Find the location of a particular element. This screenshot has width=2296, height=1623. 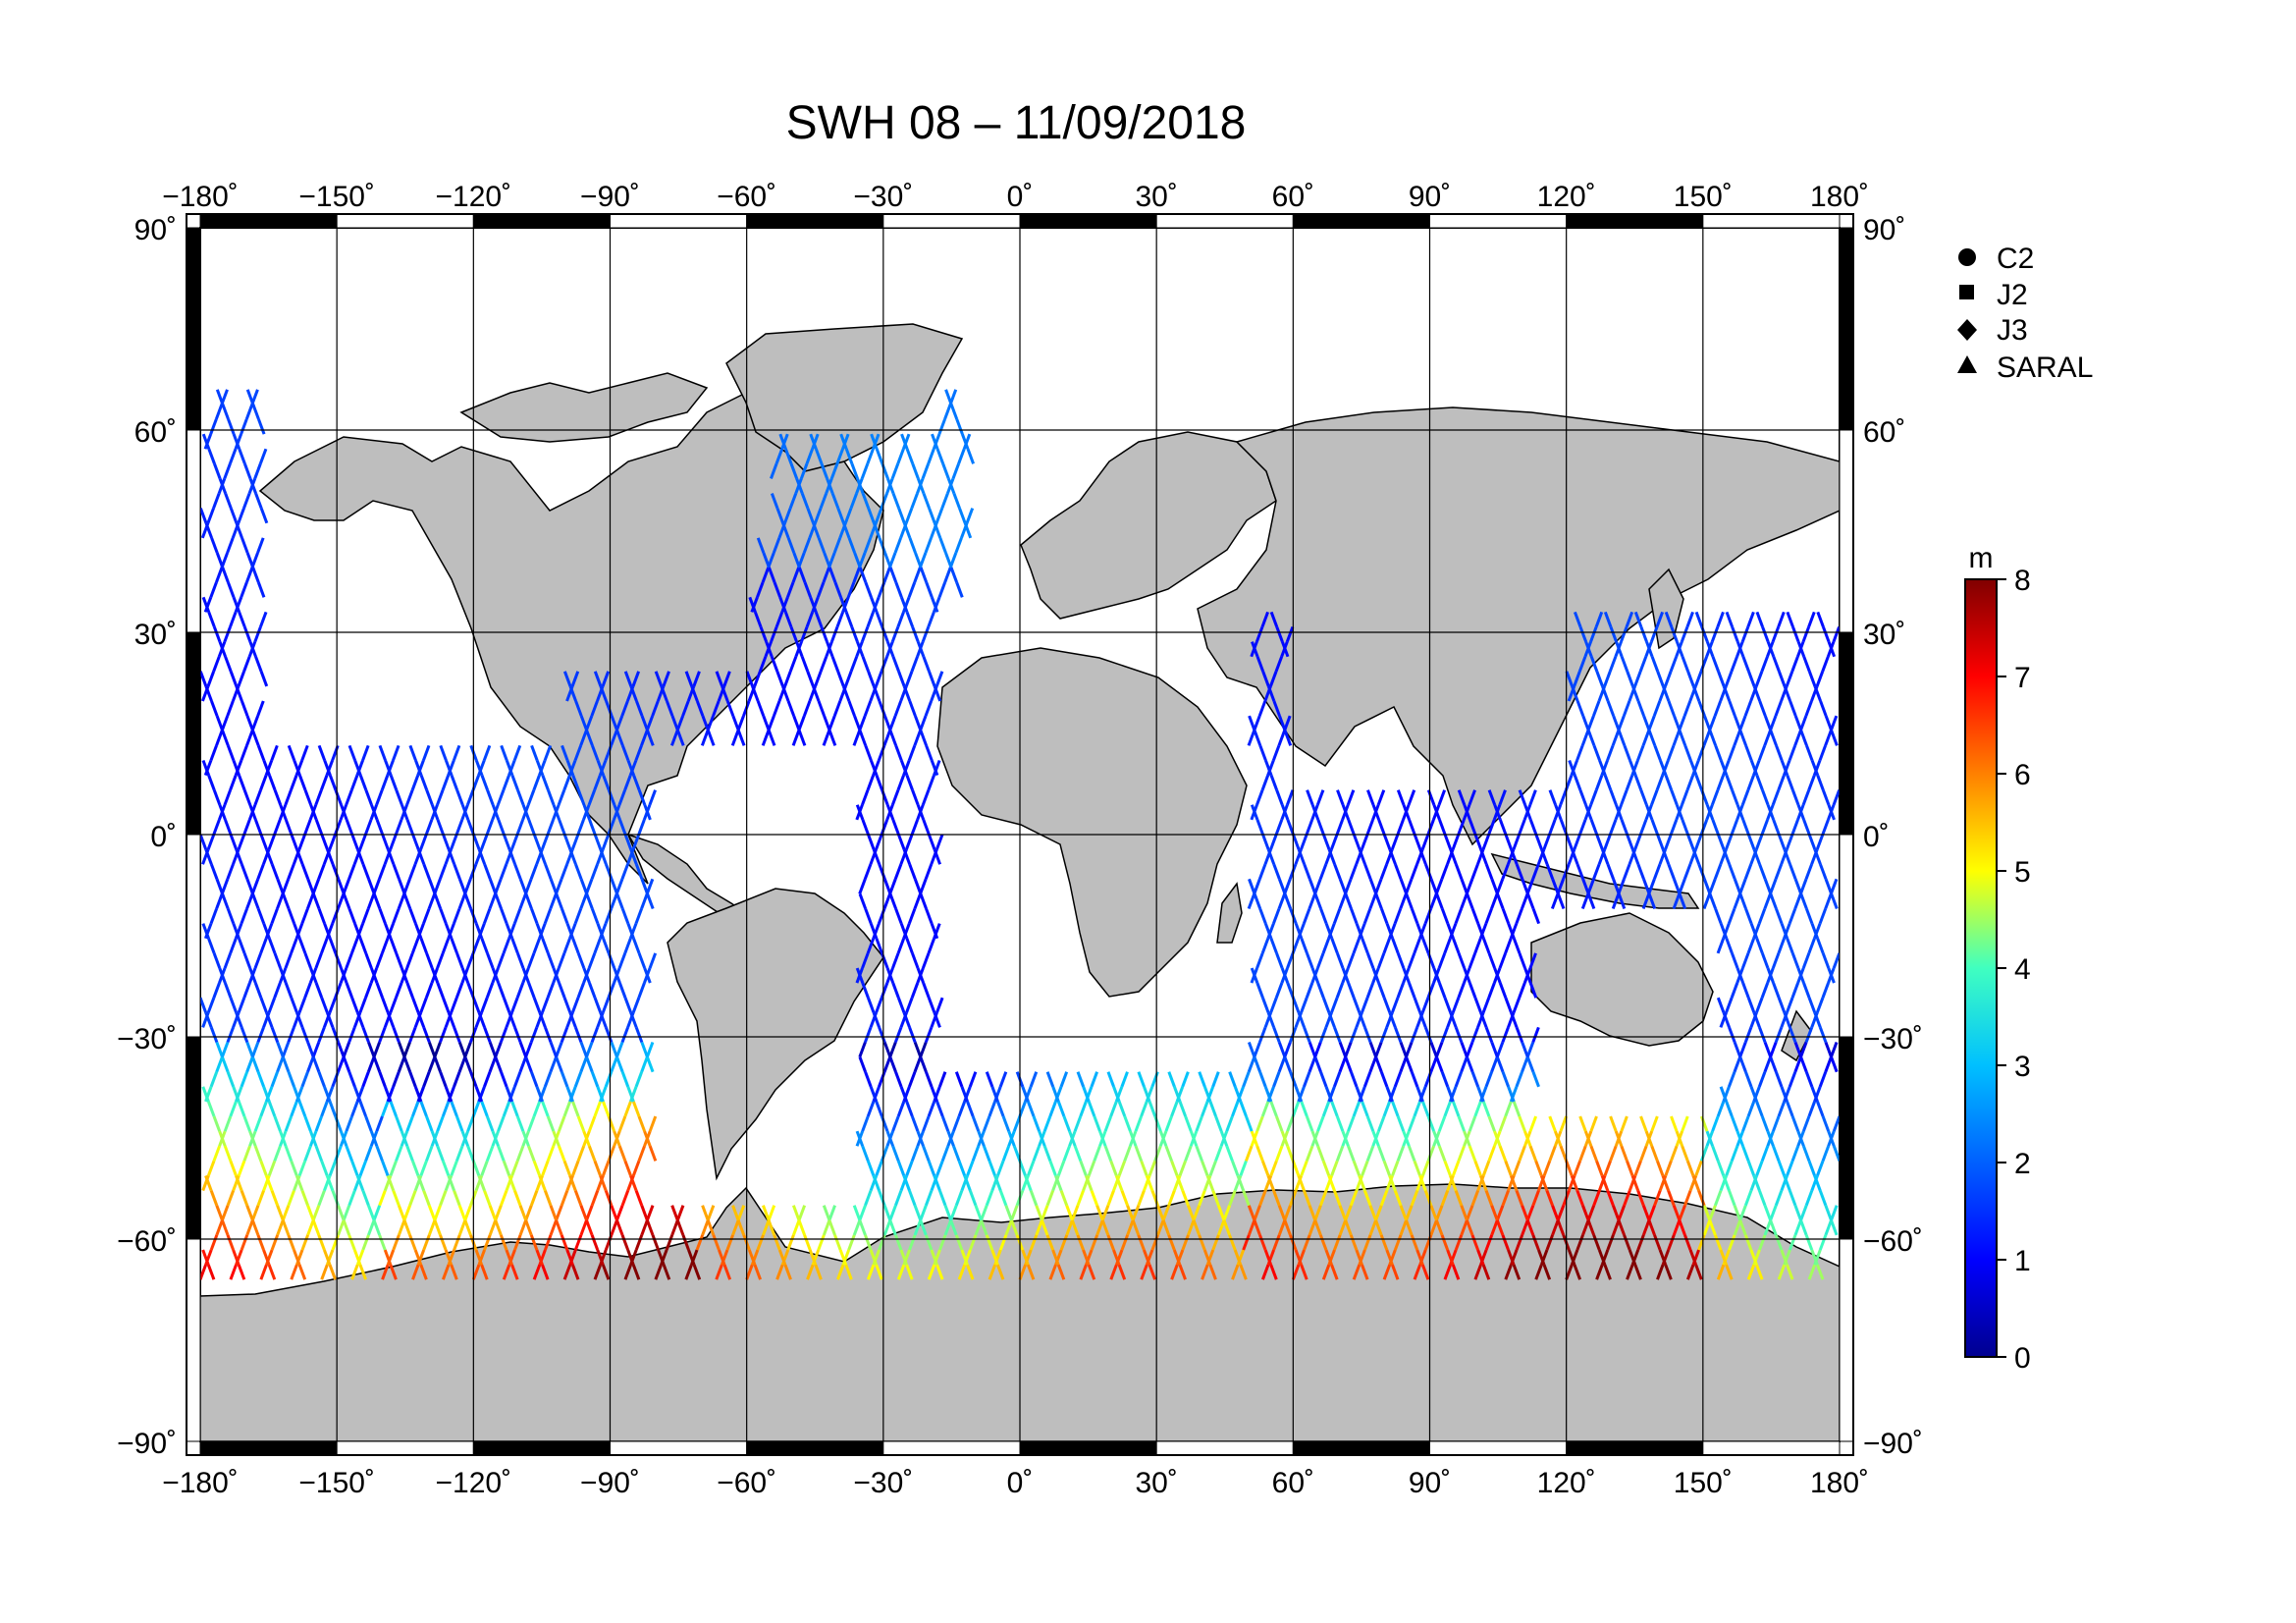

lat-tick-label-left: −30˚ is located at coordinates (147, 1039).